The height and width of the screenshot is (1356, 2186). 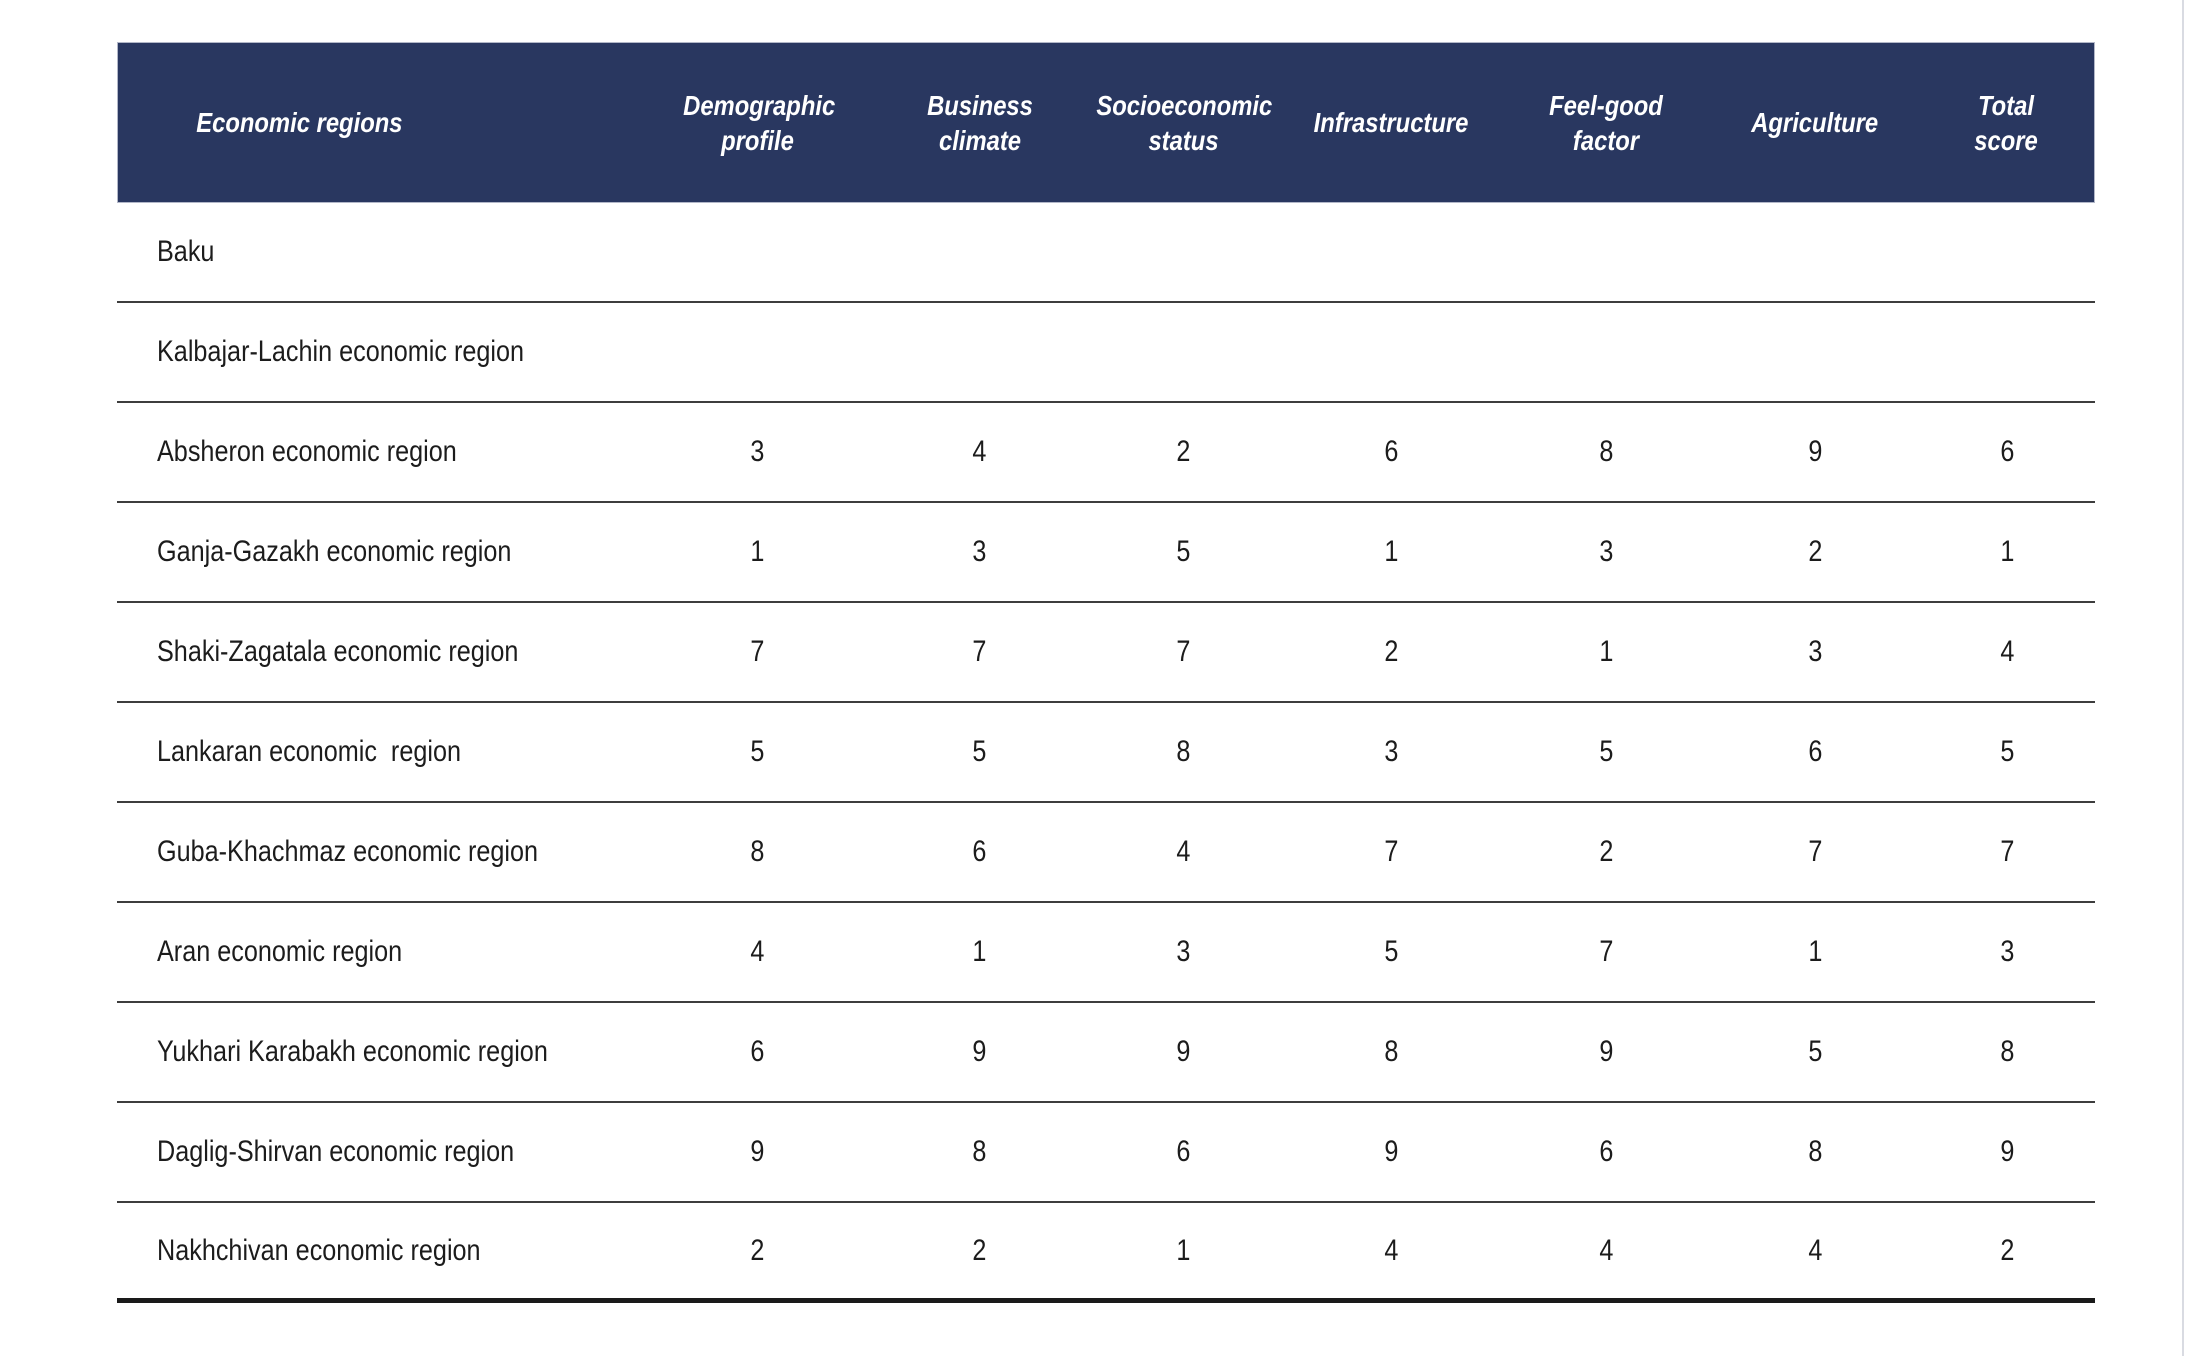 I want to click on column-header-demographic-profile: Demographic profile, so click(x=757, y=122).